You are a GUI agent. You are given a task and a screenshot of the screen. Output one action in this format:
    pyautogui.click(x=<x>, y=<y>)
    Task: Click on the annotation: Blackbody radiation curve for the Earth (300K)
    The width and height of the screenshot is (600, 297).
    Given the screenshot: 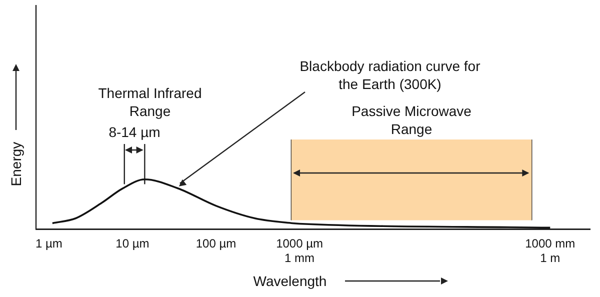 What is the action you would take?
    pyautogui.click(x=390, y=75)
    